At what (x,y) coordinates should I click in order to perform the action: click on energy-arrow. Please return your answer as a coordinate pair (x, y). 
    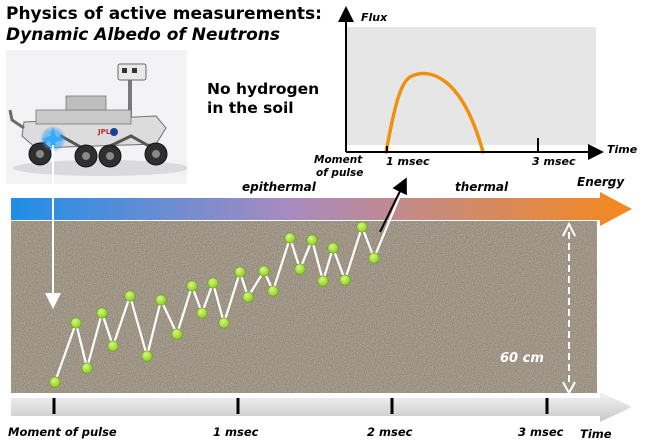
    Looking at the image, I should click on (321, 209).